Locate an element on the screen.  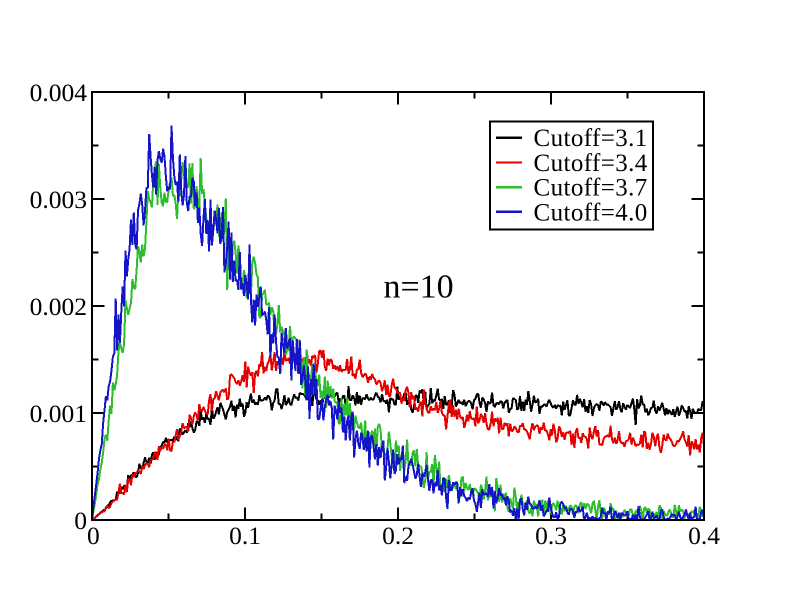
svg-text: n=10 is located at coordinates (419, 287).